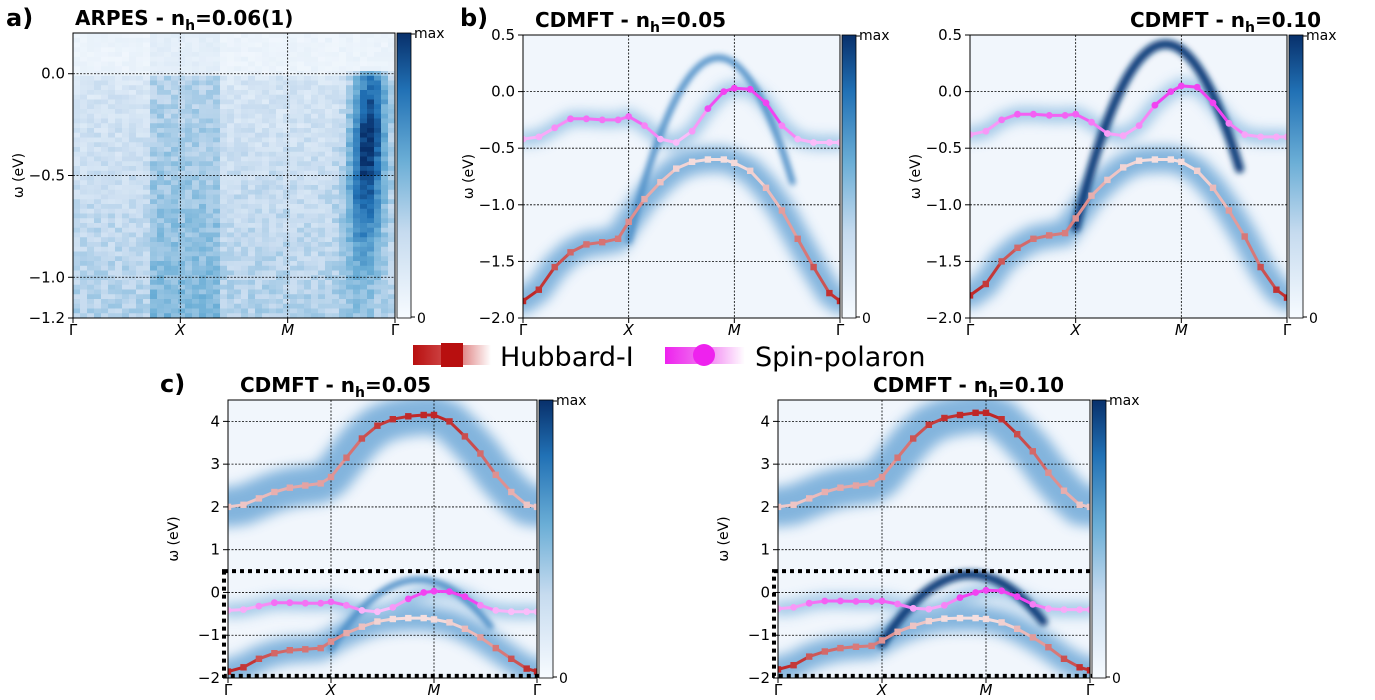 The height and width of the screenshot is (700, 1375). What do you see at coordinates (497, 318) in the screenshot?
I see `ytick-label: −2.0` at bounding box center [497, 318].